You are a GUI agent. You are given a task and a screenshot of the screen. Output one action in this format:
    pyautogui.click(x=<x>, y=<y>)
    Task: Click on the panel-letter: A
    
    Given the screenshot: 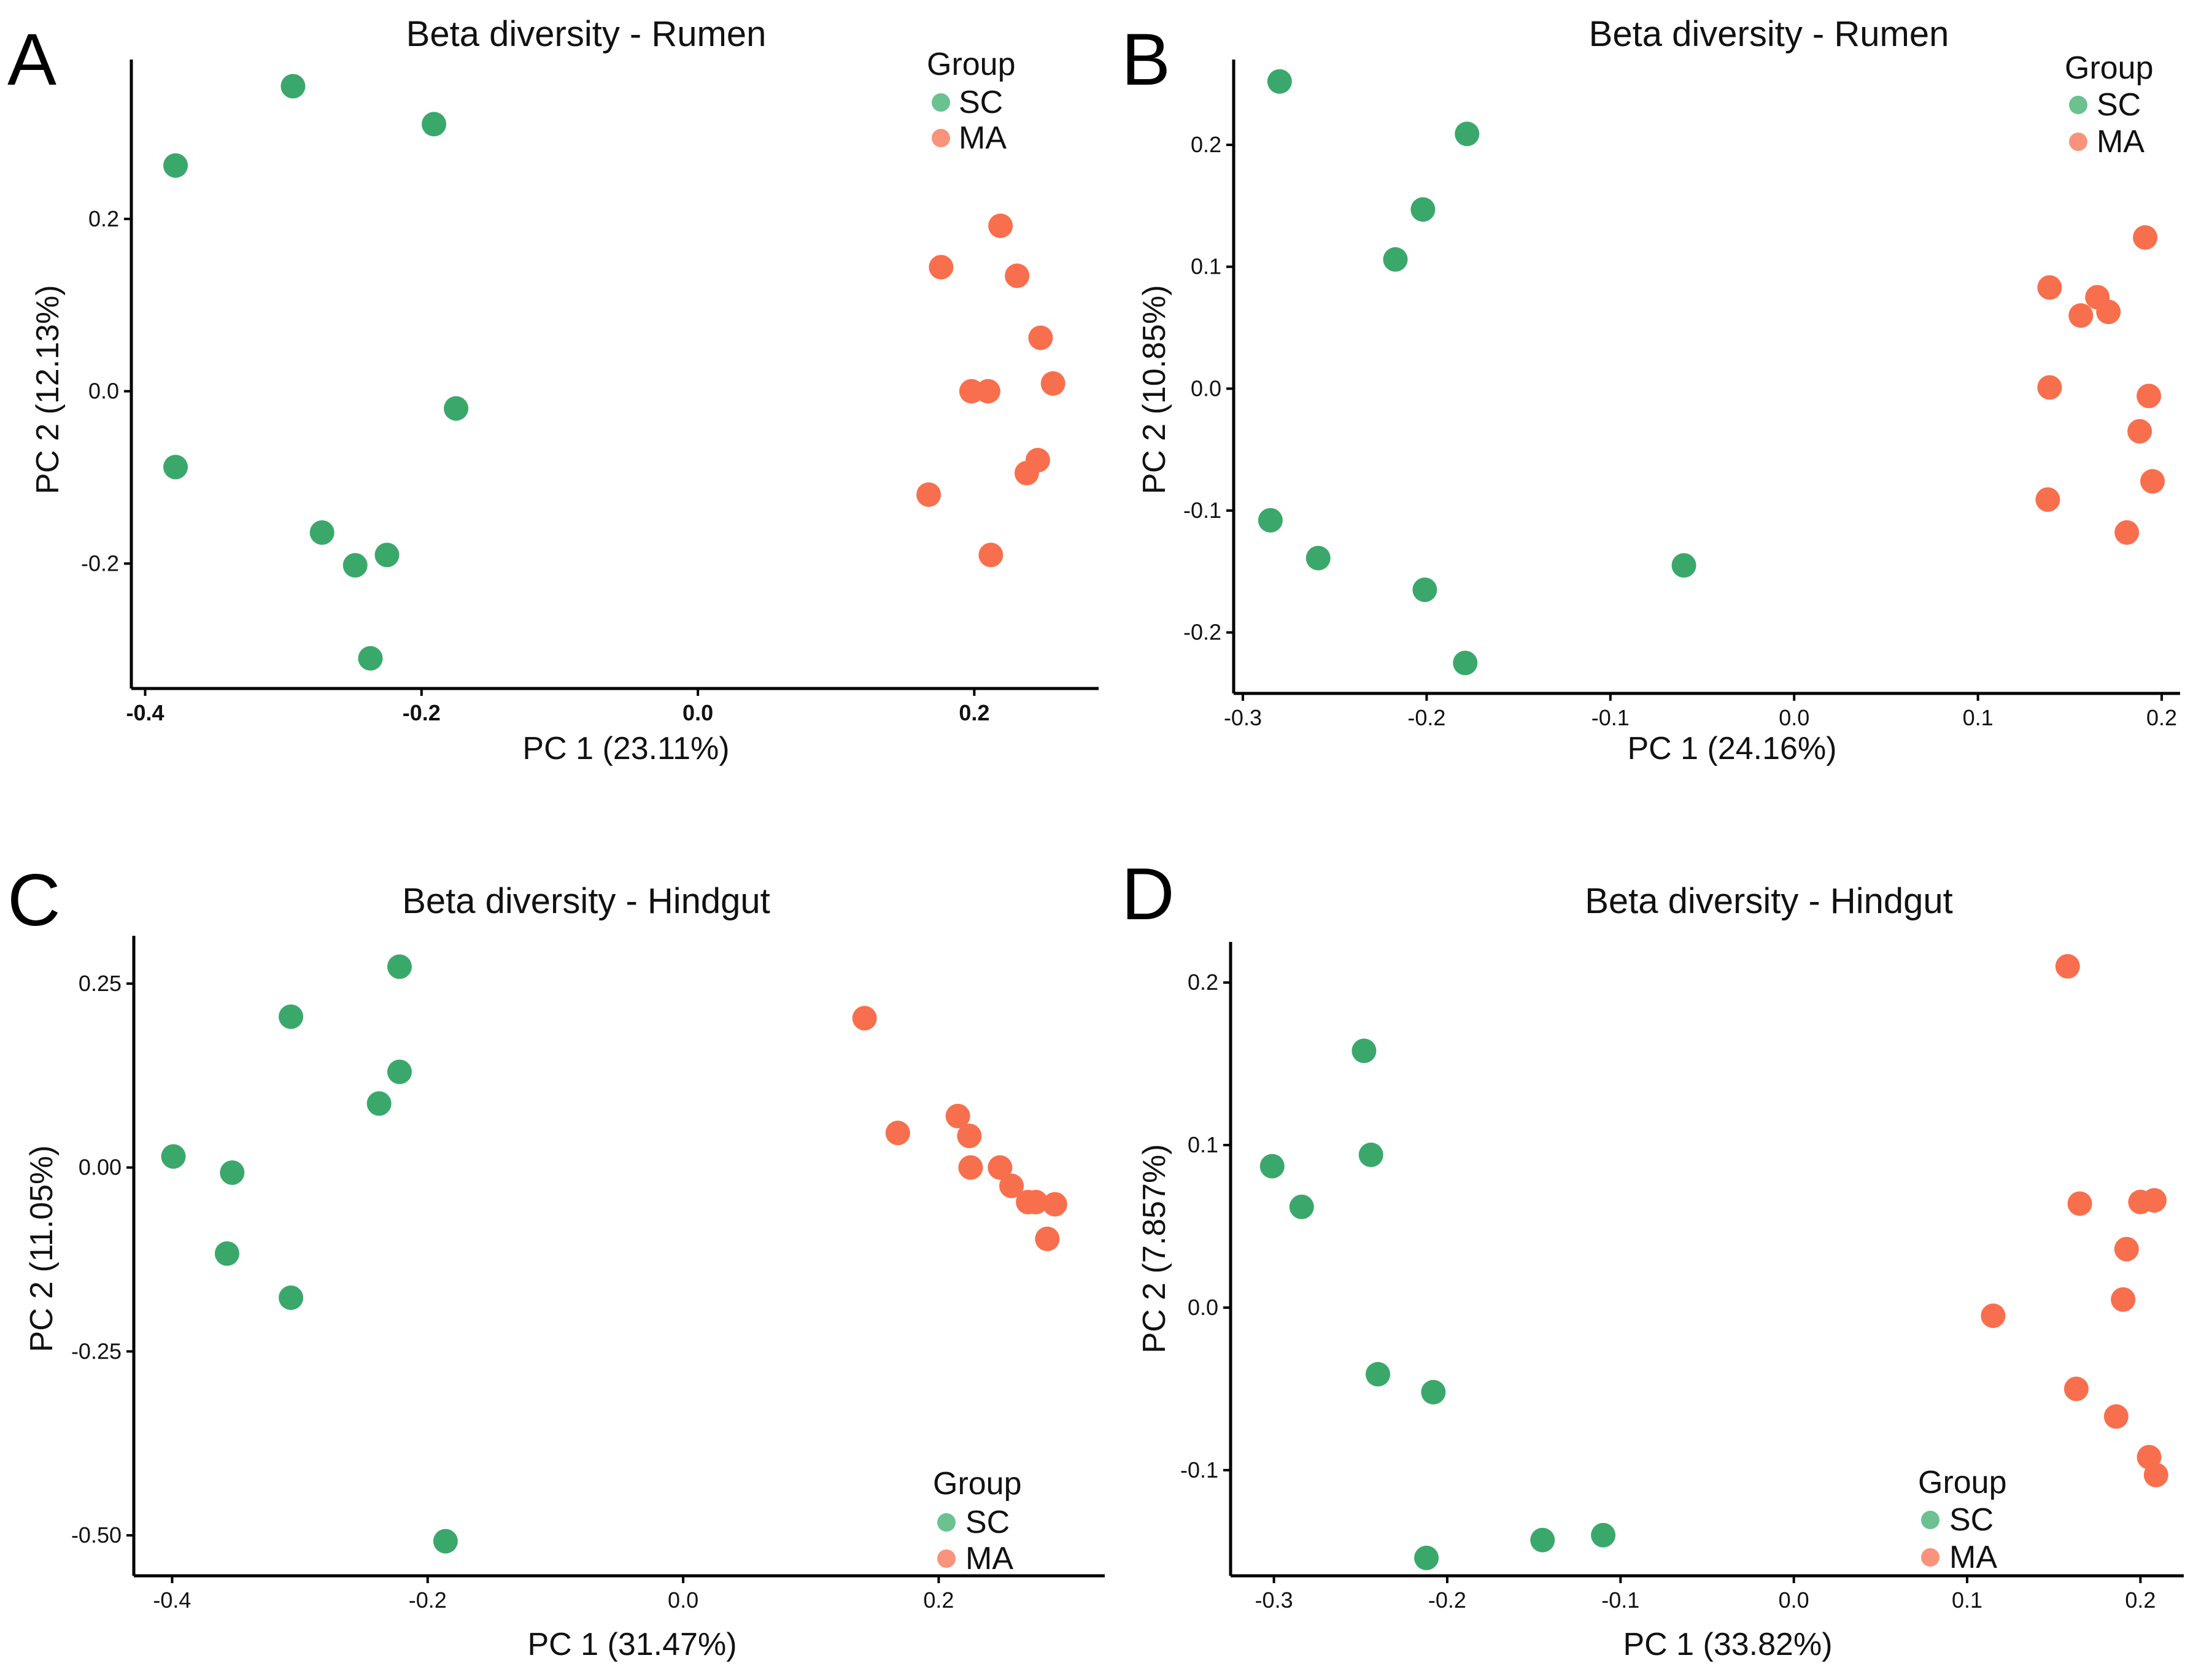 What is the action you would take?
    pyautogui.click(x=31, y=60)
    